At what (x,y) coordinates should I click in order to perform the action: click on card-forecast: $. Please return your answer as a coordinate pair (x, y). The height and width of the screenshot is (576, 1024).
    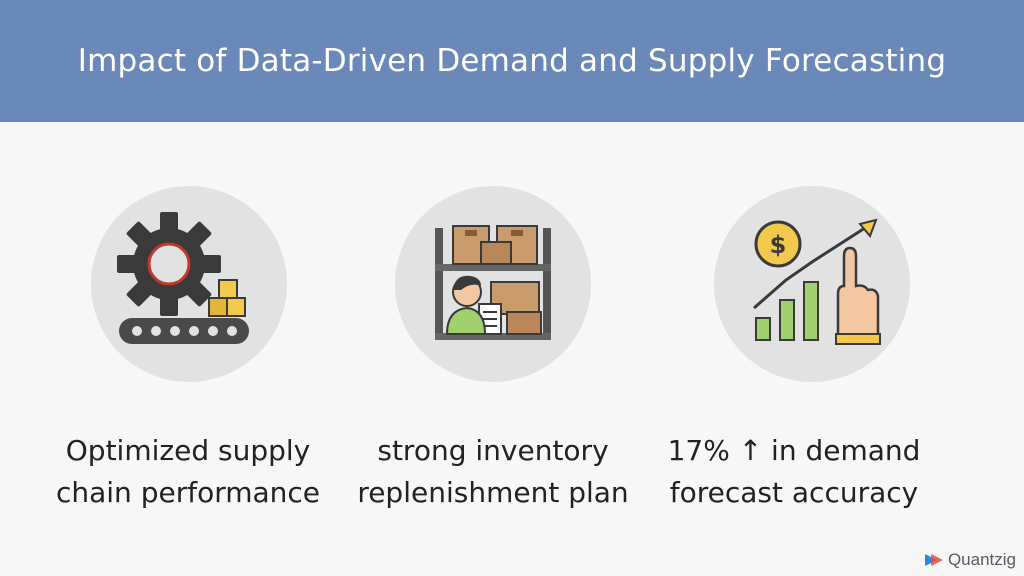
    Looking at the image, I should click on (812, 284).